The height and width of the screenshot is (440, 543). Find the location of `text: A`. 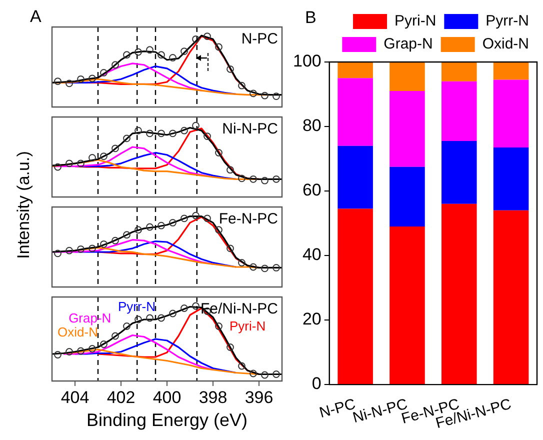

text: A is located at coordinates (36, 17).